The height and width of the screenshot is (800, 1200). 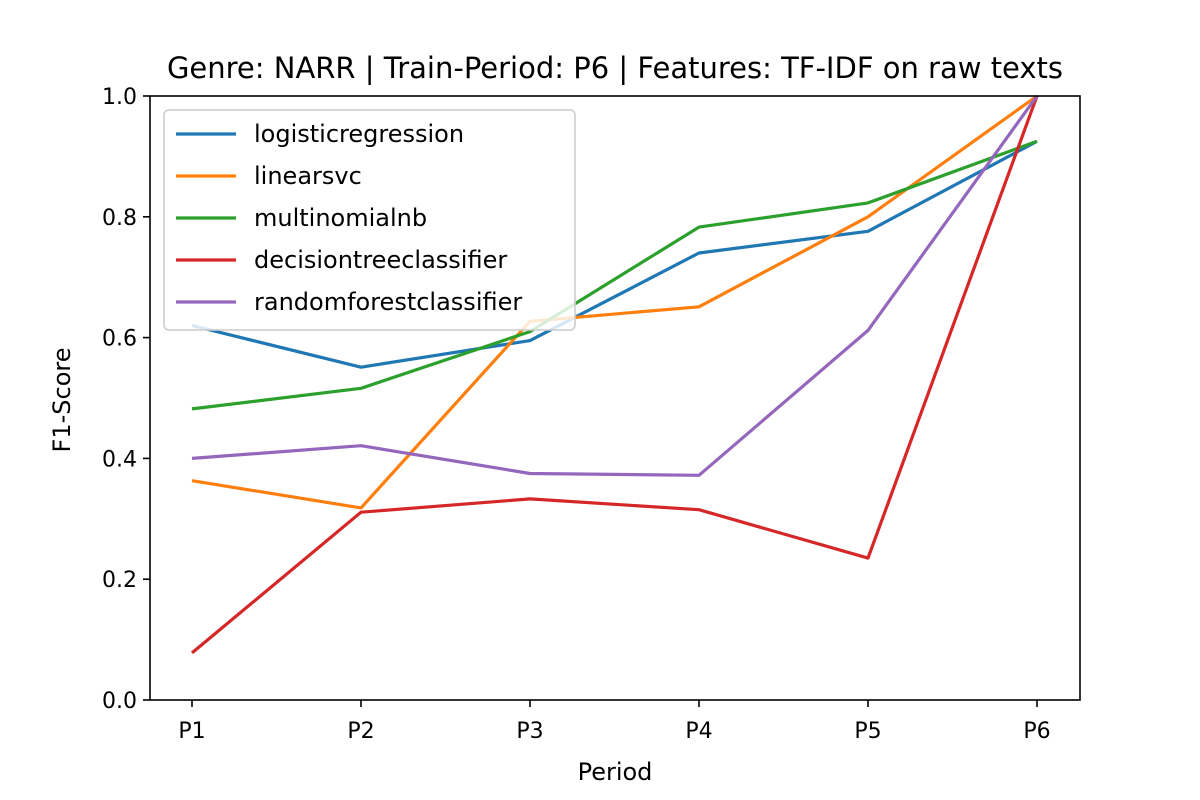 I want to click on x-tick-label: P6, so click(x=1036, y=731).